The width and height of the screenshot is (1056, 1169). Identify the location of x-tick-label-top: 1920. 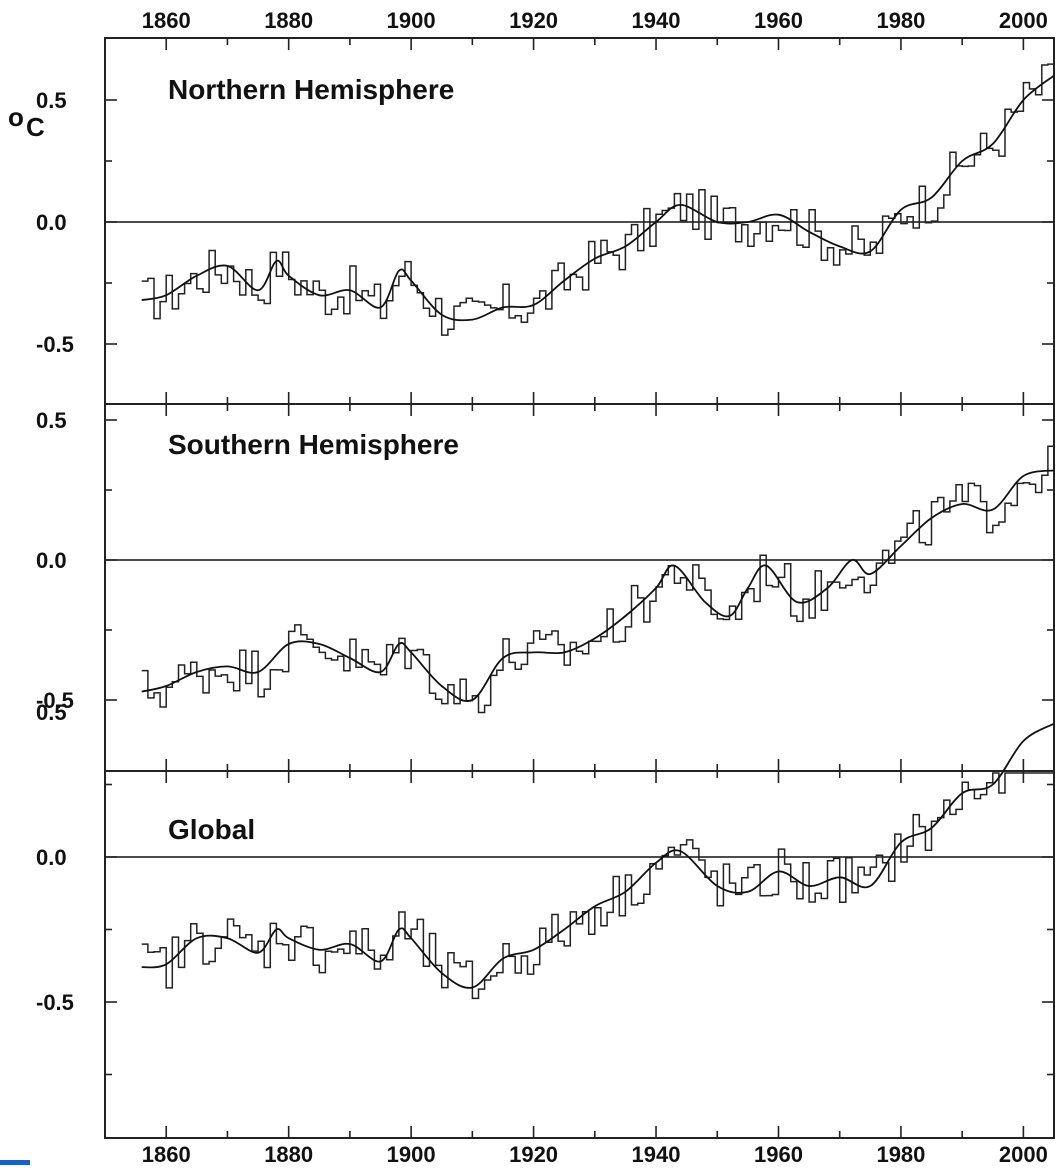
(533, 20).